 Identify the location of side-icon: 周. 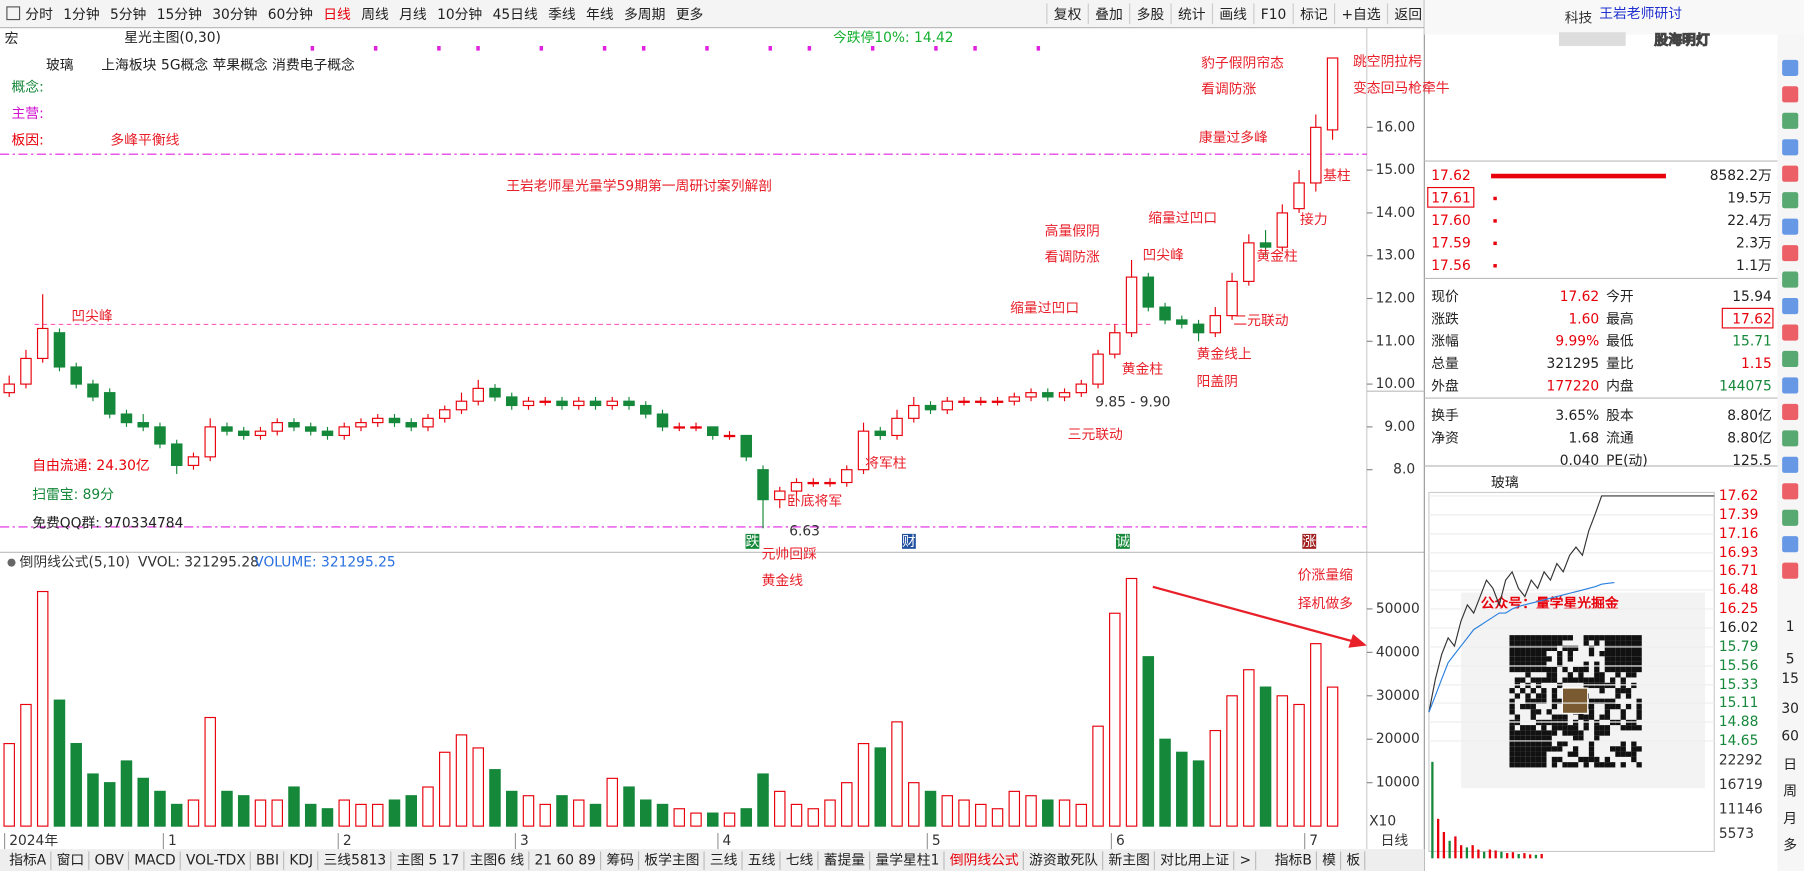
(1790, 792).